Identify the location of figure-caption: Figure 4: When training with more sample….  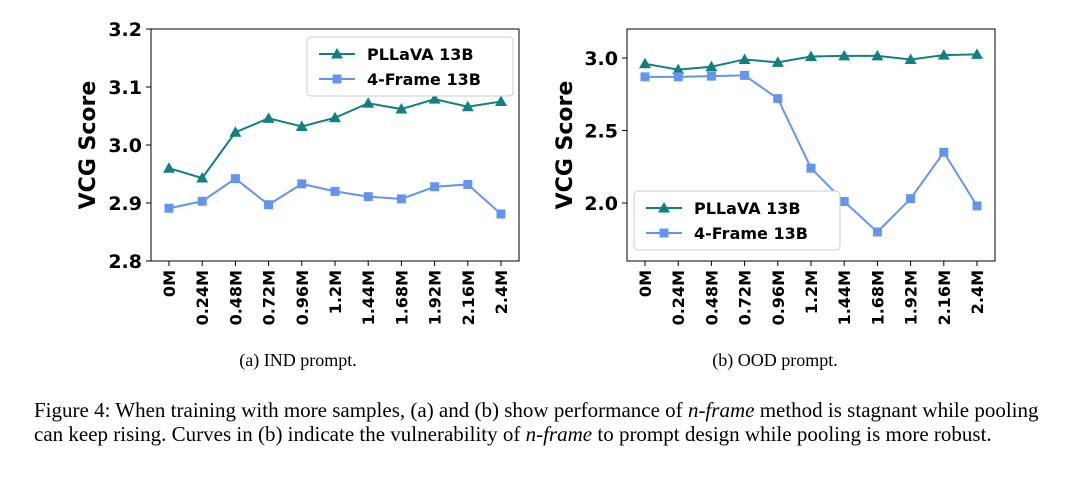
(544, 422).